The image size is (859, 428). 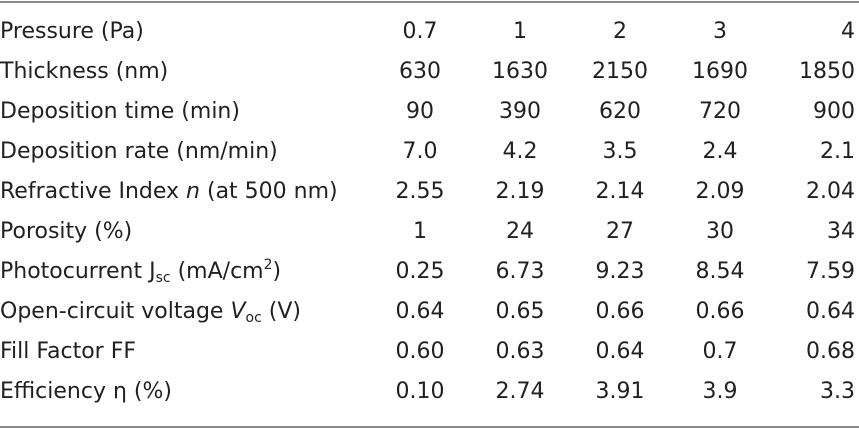 I want to click on top-rule, so click(x=429, y=2).